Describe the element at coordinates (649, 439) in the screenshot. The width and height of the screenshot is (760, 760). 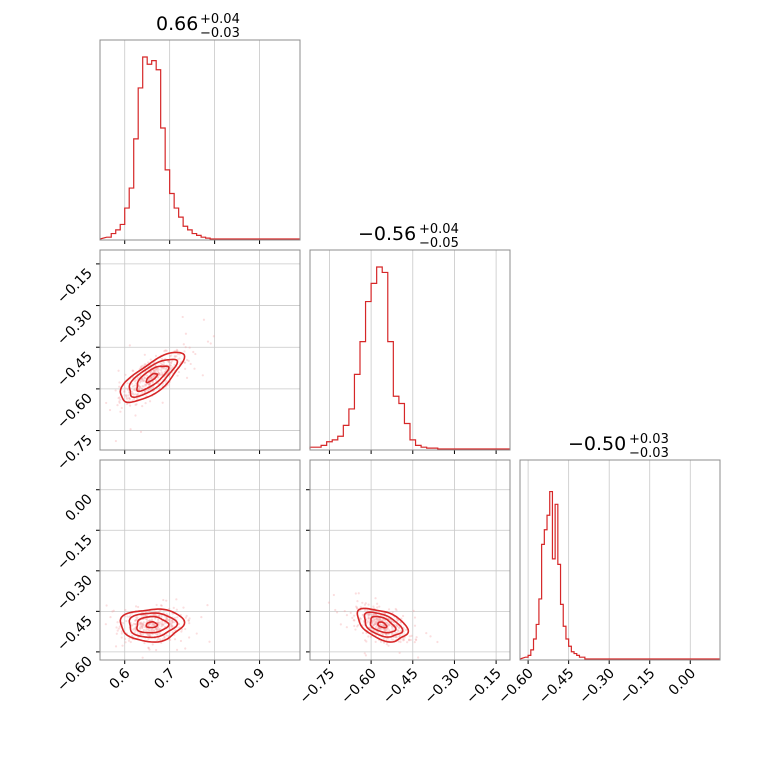
I see `param-2-title-plus: +0.03` at that location.